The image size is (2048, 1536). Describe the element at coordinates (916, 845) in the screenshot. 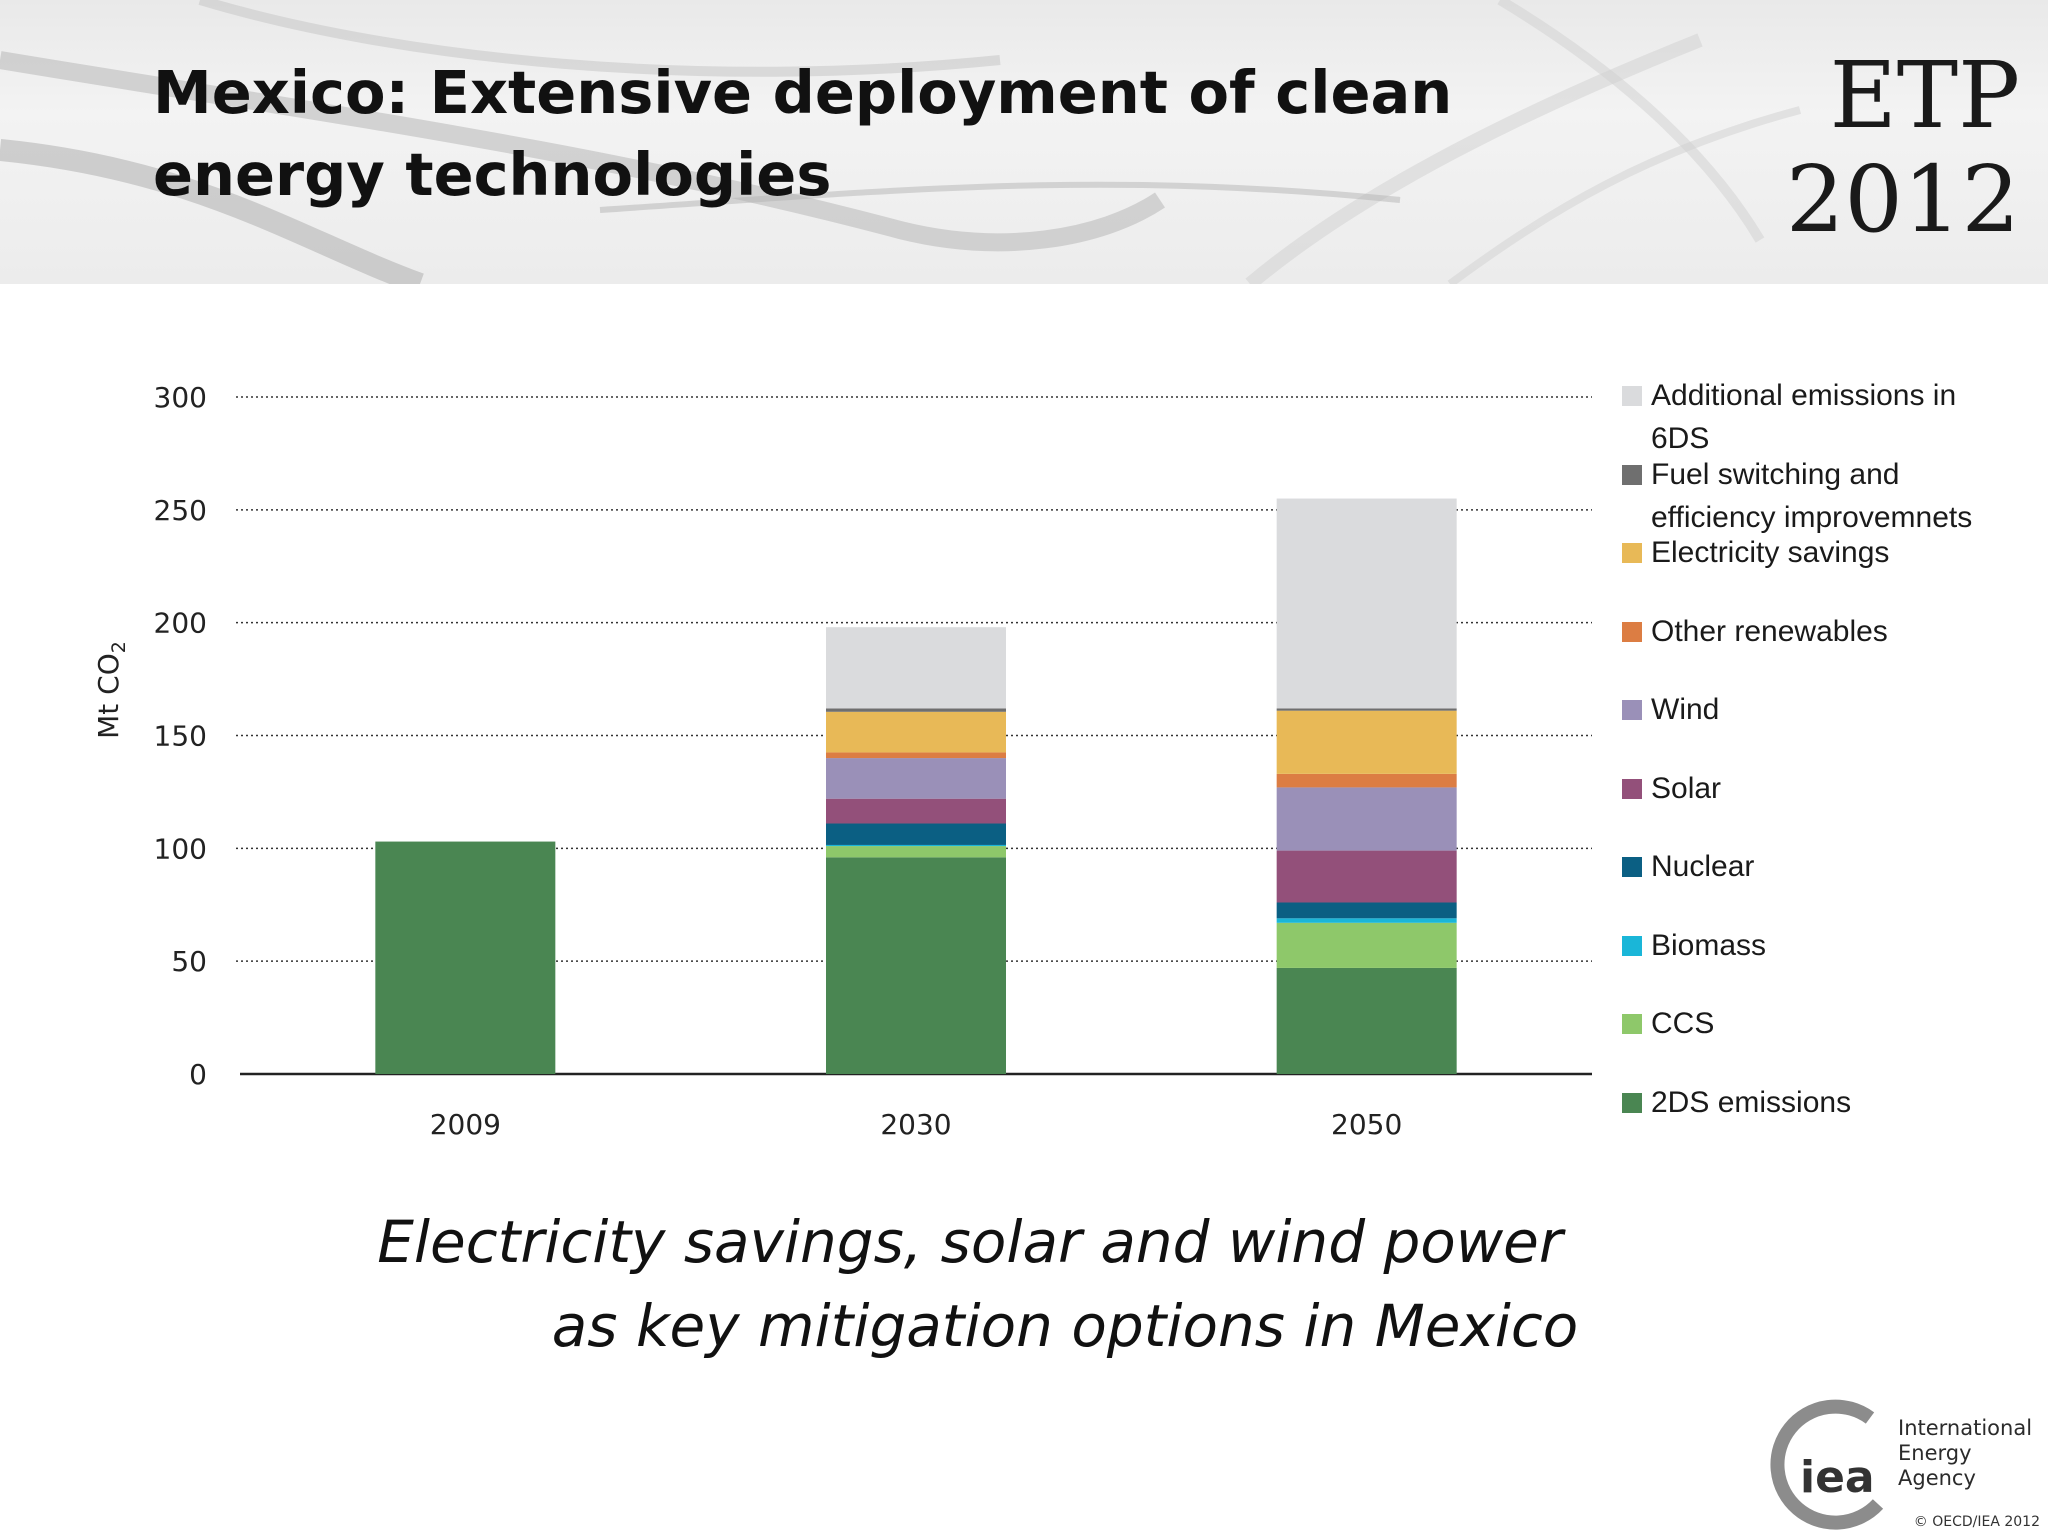

I see `bar-2030-biomass` at that location.